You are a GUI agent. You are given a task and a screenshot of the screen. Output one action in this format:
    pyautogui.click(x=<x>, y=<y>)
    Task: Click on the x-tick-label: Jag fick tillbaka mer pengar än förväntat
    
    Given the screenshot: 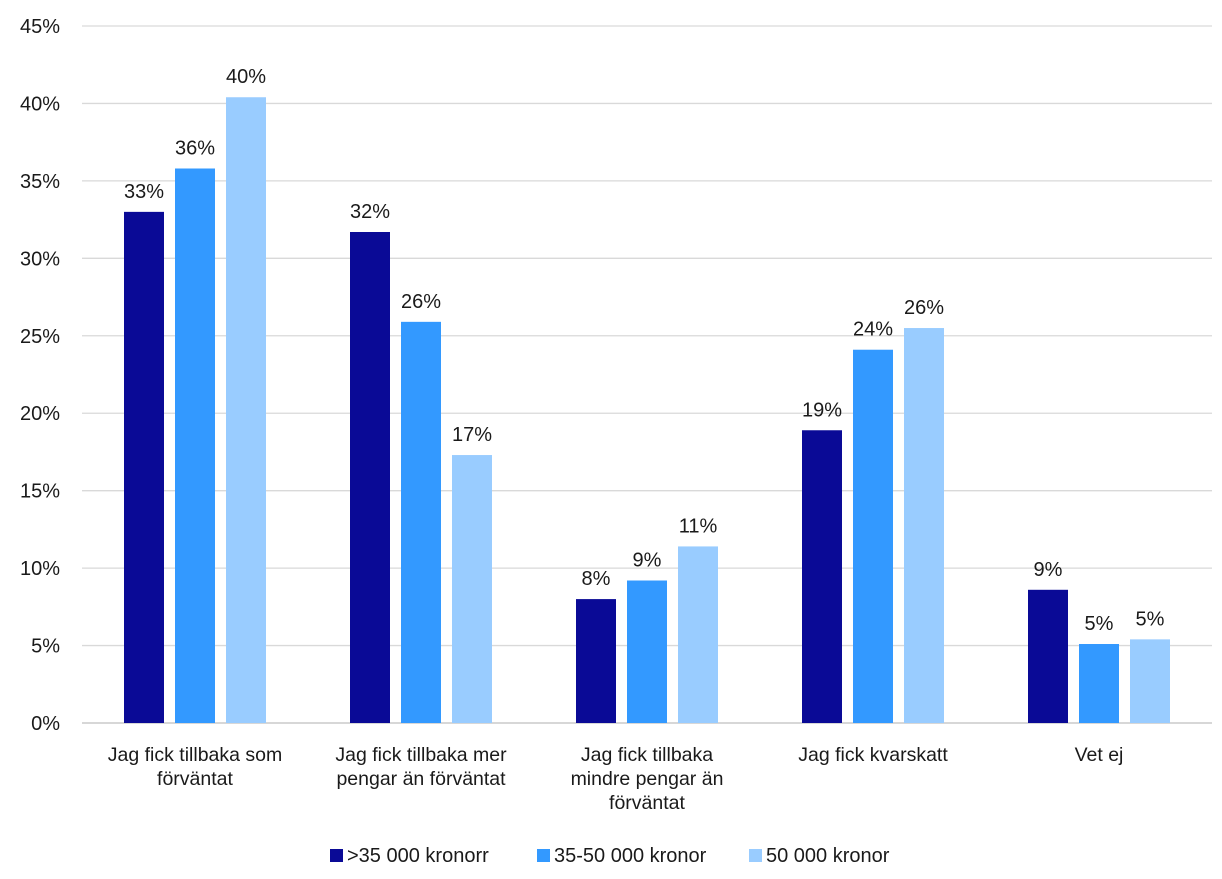 What is the action you would take?
    pyautogui.click(x=421, y=767)
    